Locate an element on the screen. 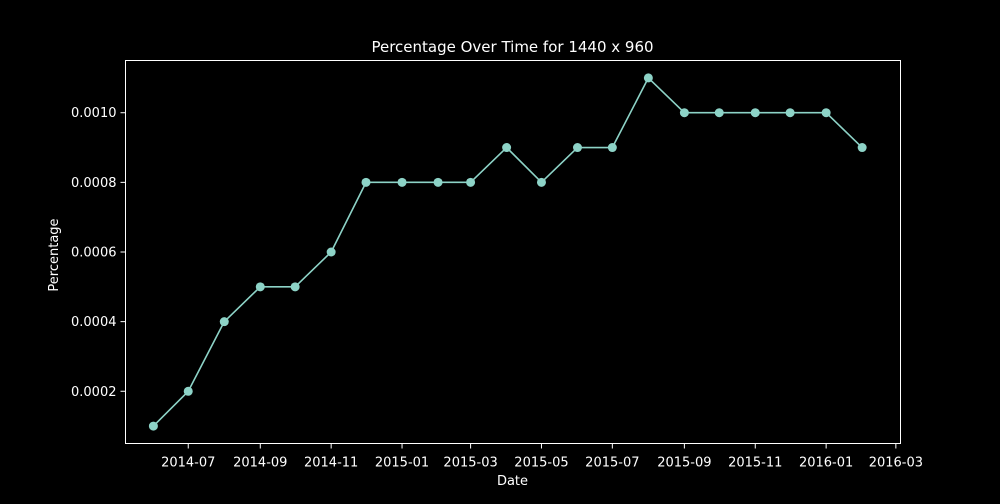 Image resolution: width=1000 pixels, height=504 pixels. x-tick-label: 2014-07 is located at coordinates (188, 463).